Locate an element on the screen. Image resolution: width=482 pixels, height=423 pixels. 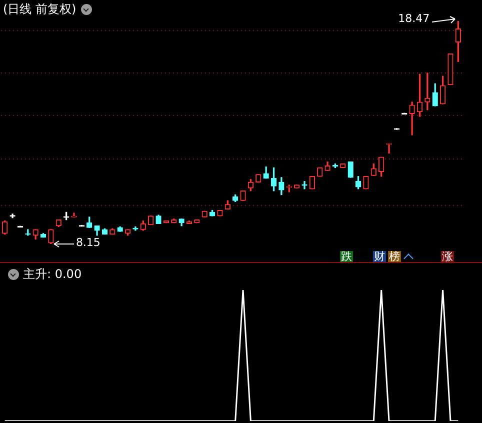
chart-title: 主升: 0.00 is located at coordinates (52, 274).